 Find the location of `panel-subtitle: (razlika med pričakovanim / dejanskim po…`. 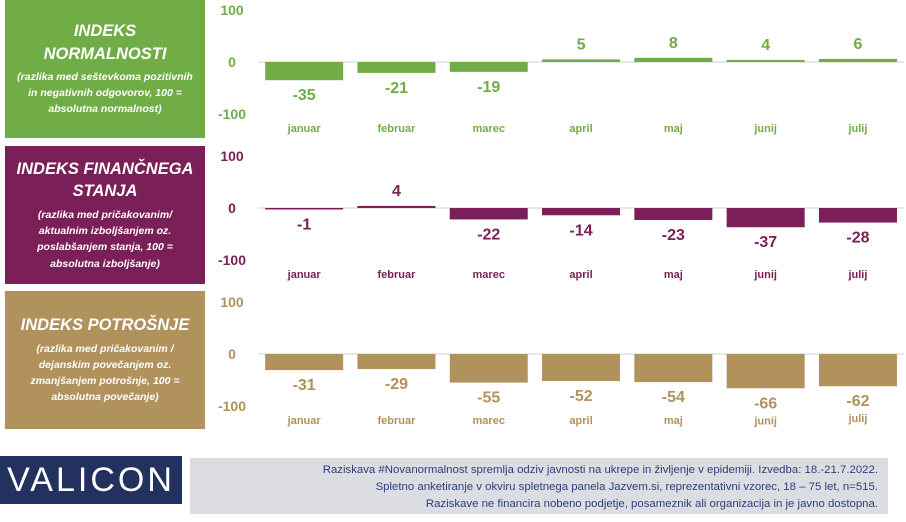

panel-subtitle: (razlika med pričakovanim / dejanskim po… is located at coordinates (105, 373).